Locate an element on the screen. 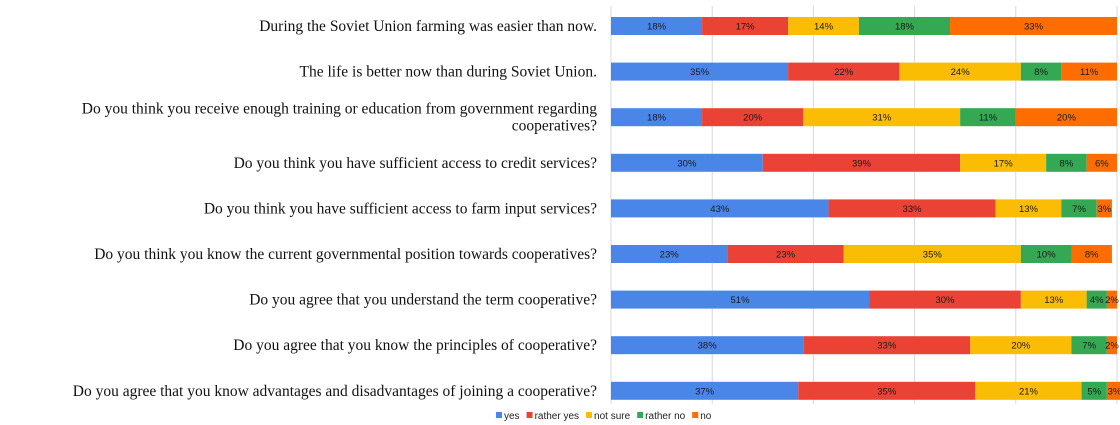  data-label: 43% is located at coordinates (720, 209).